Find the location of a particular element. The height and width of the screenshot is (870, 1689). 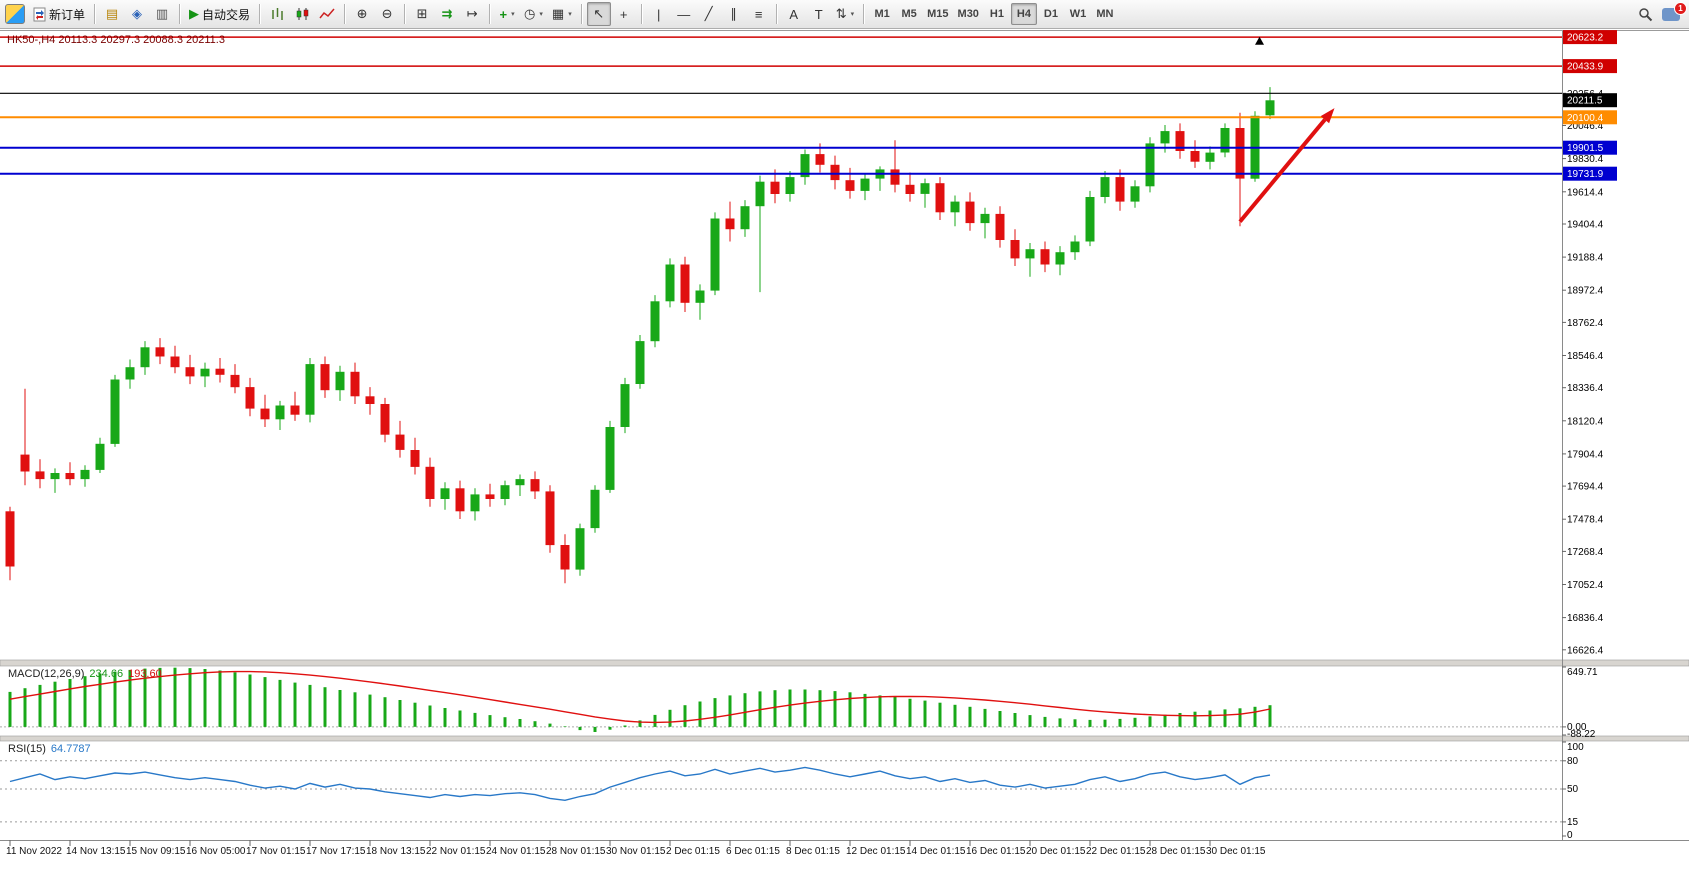

text-tool-button: A is located at coordinates (794, 14).